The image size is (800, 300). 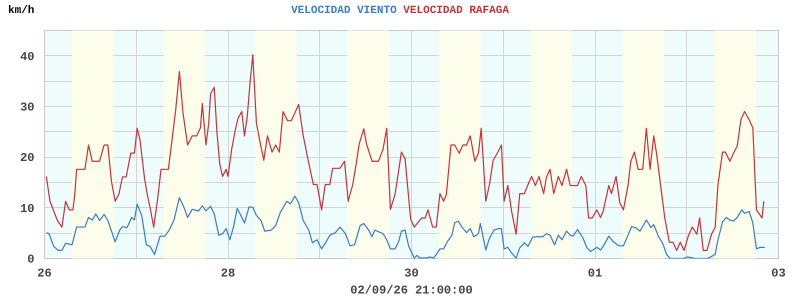 What do you see at coordinates (344, 11) in the screenshot?
I see `text: VELOCIDAD VIENTO` at bounding box center [344, 11].